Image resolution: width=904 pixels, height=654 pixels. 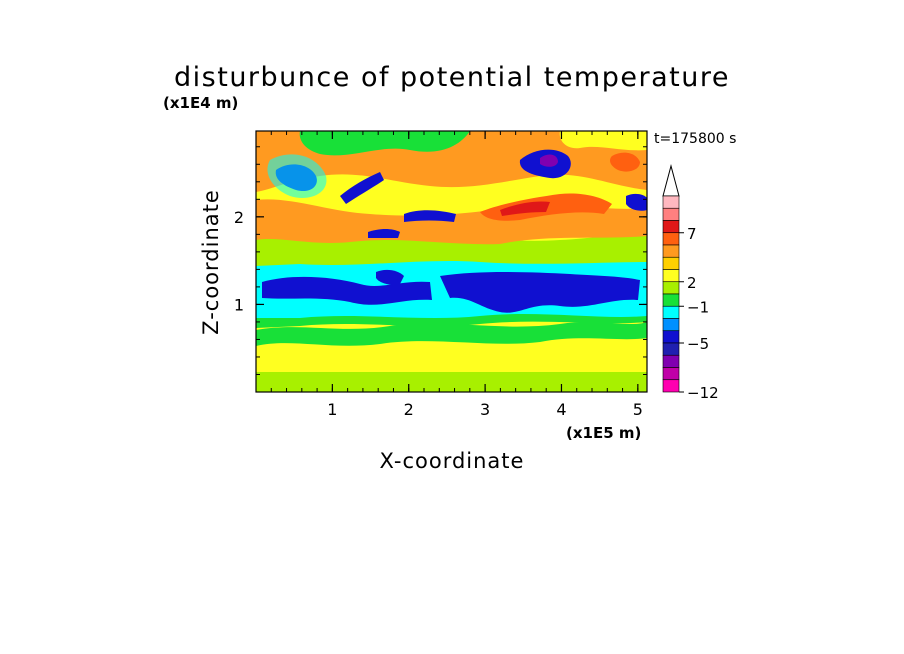 I want to click on top-yellow-patch, so click(x=603, y=141).